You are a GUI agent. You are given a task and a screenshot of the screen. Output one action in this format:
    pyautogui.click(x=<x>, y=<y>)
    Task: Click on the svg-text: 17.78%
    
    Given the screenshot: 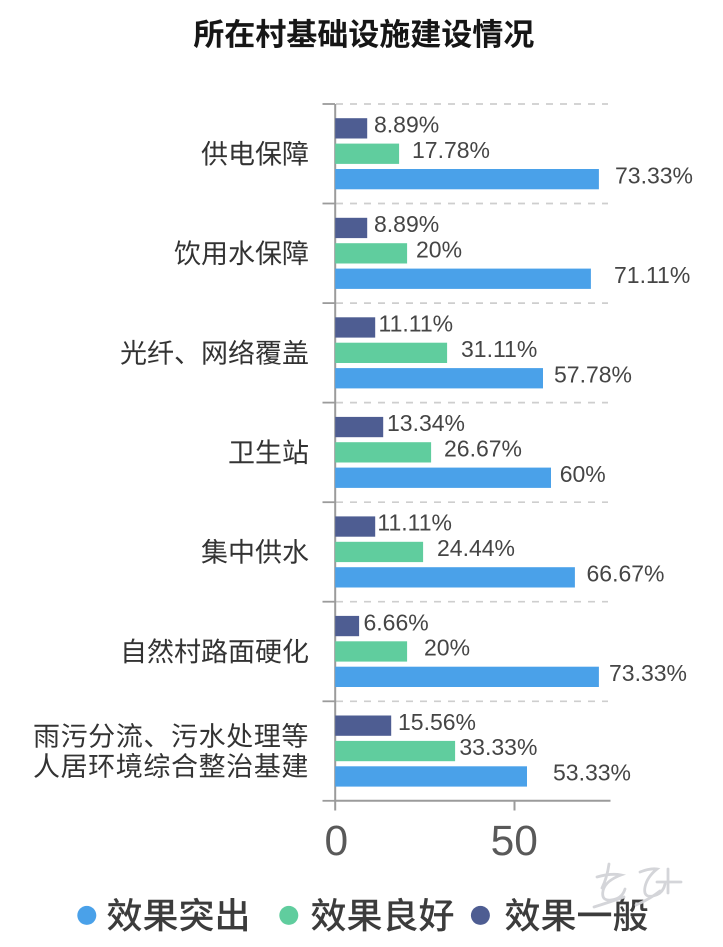 What is the action you would take?
    pyautogui.click(x=451, y=150)
    